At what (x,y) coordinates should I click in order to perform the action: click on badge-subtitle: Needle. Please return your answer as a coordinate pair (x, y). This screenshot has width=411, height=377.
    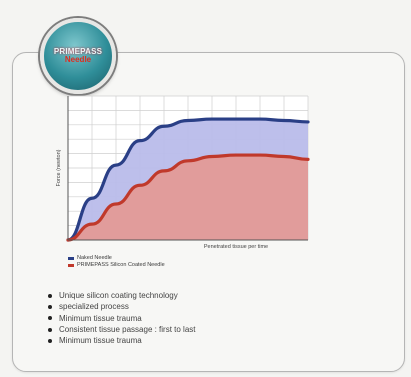
    Looking at the image, I should click on (78, 59).